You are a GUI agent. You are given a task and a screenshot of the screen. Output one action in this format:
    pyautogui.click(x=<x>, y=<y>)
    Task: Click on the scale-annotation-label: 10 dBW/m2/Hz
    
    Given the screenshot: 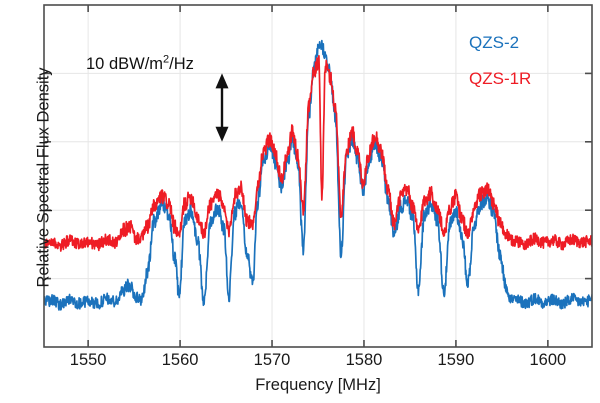 What is the action you would take?
    pyautogui.click(x=140, y=63)
    